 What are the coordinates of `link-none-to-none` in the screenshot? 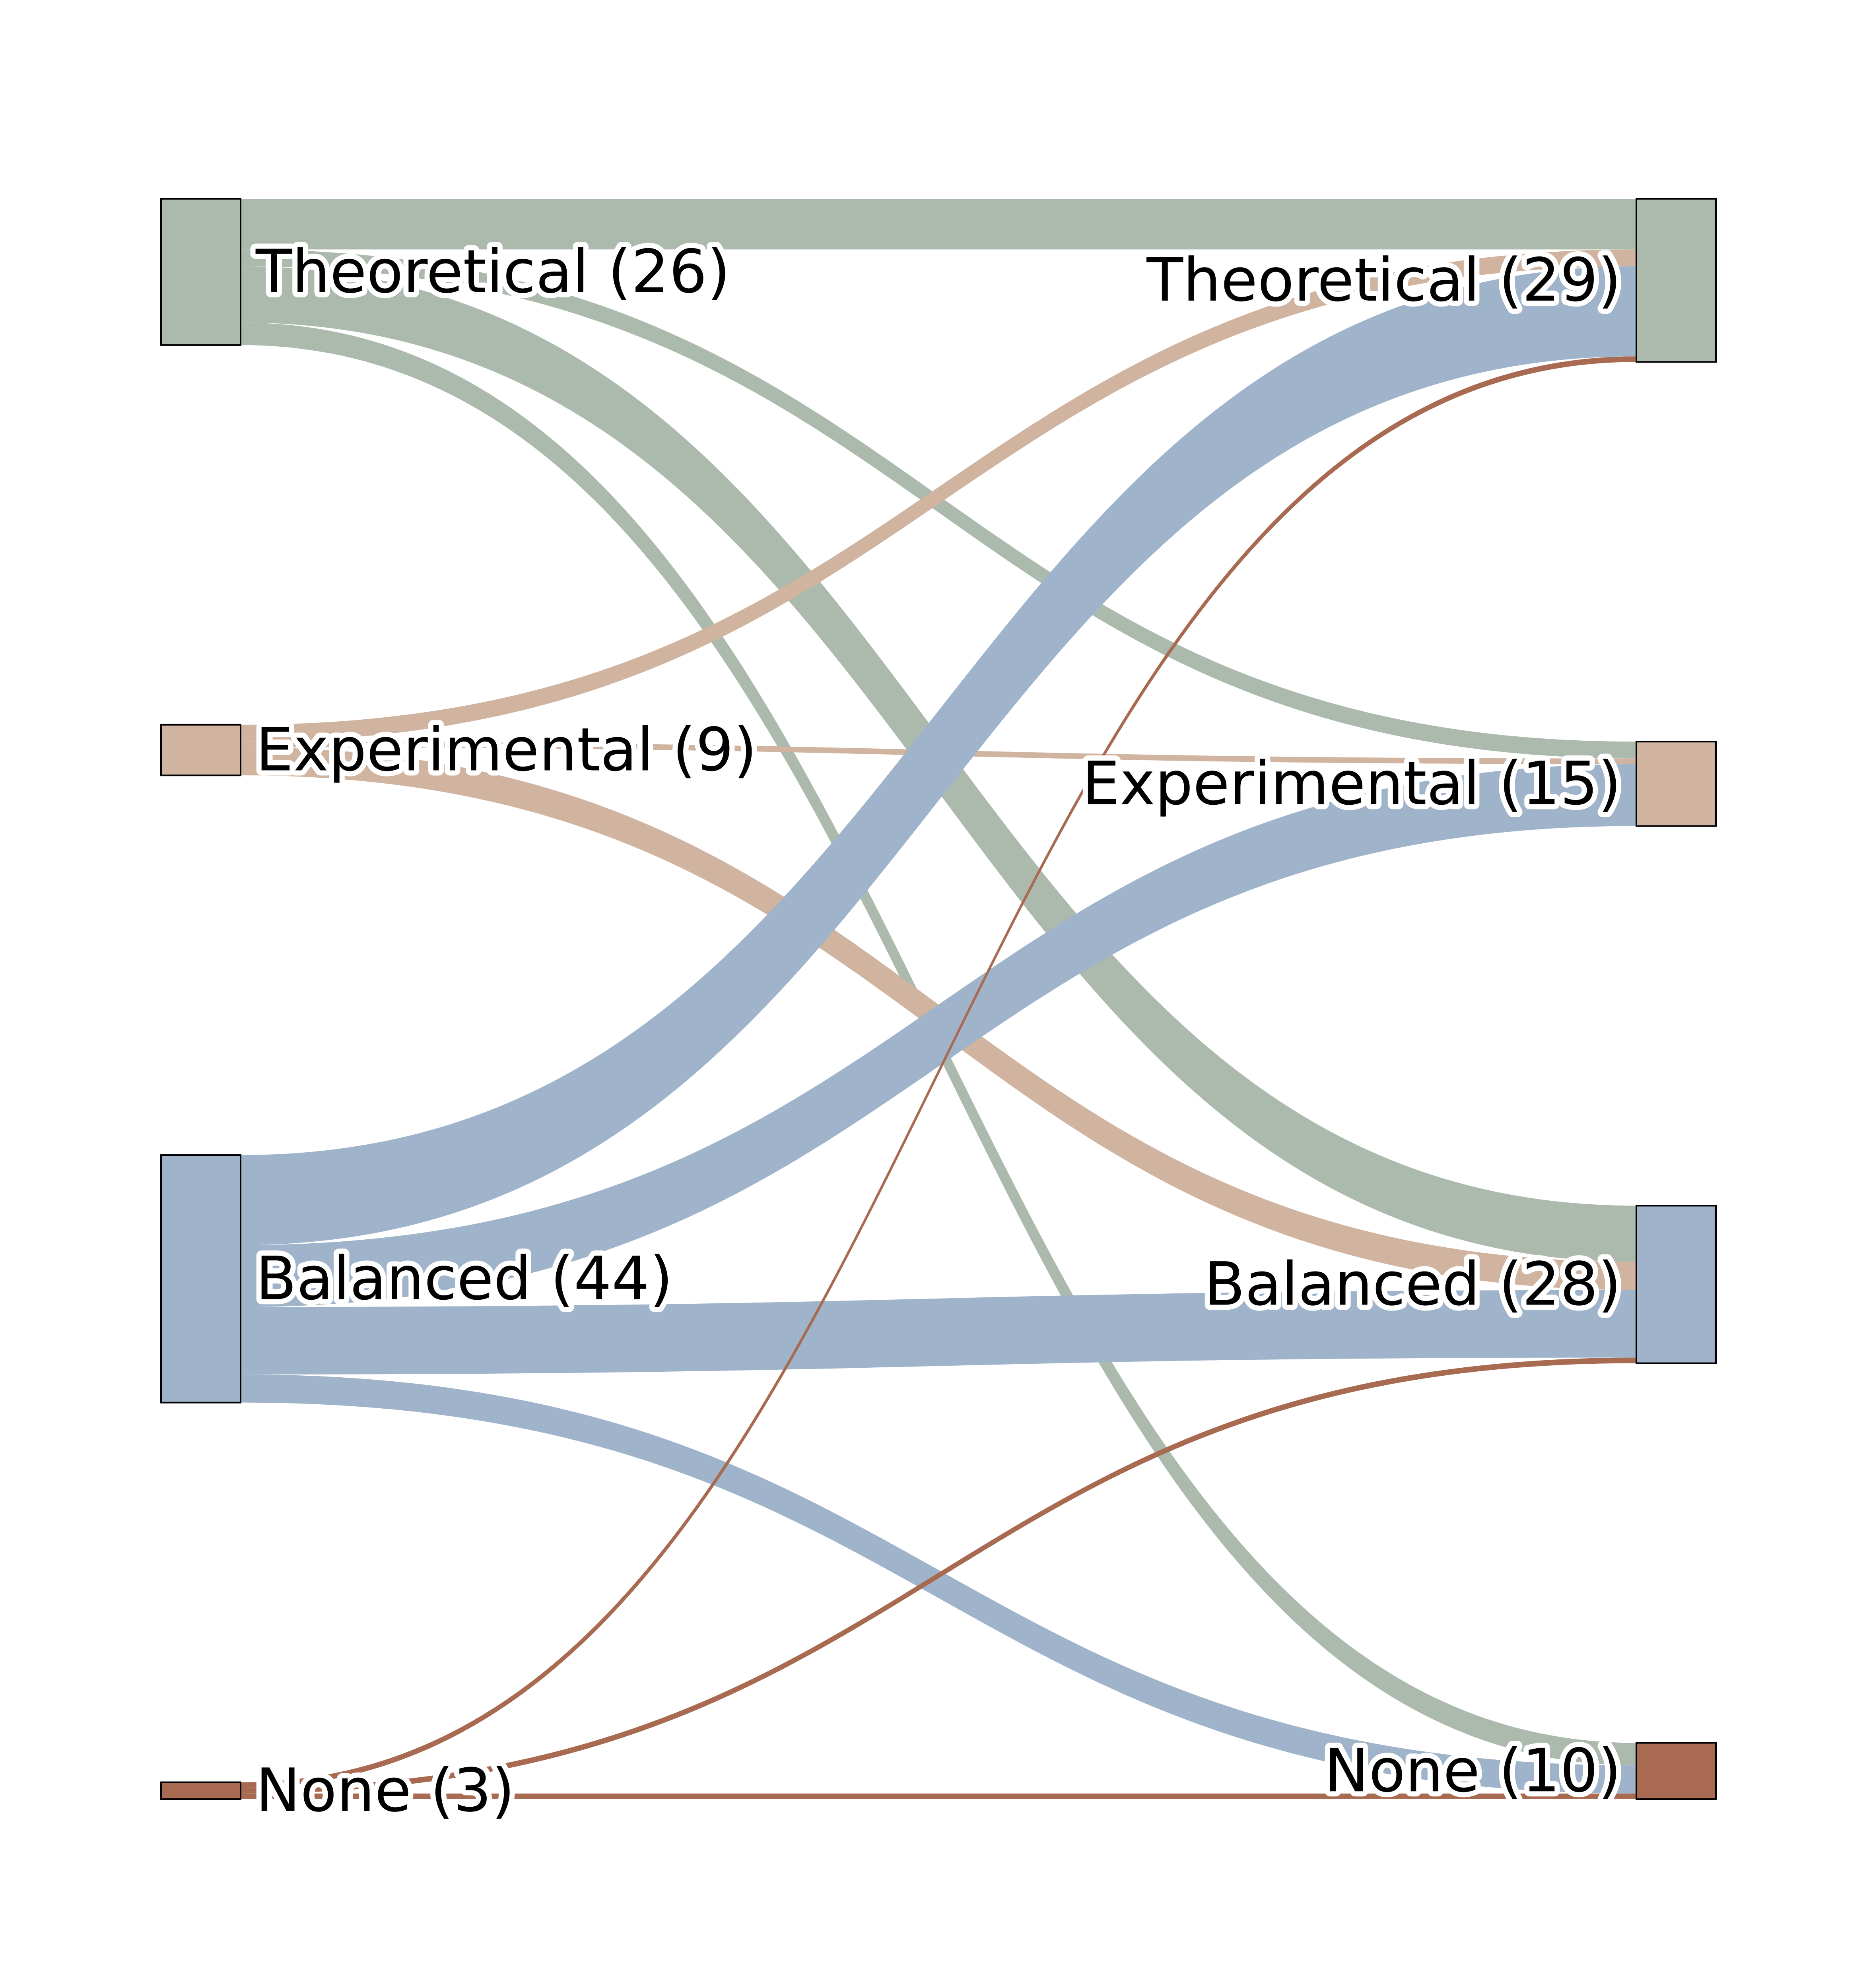 It's located at (938, 1796).